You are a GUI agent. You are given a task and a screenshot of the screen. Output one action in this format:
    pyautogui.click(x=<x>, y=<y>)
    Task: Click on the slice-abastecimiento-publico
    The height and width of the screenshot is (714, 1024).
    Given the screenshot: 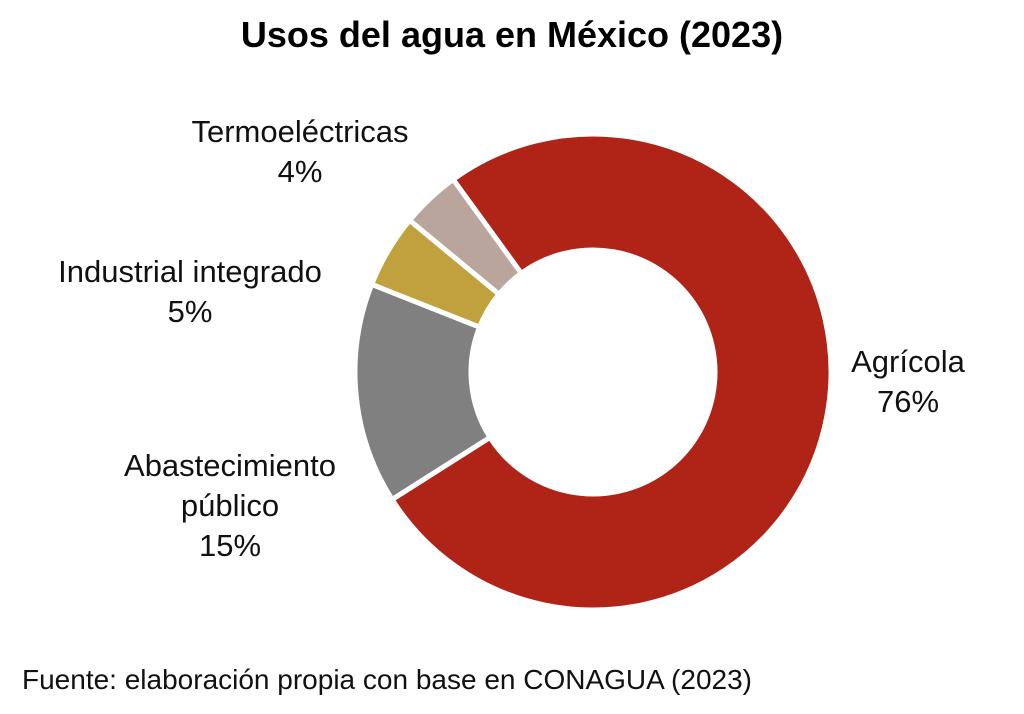 What is the action you would take?
    pyautogui.click(x=423, y=392)
    